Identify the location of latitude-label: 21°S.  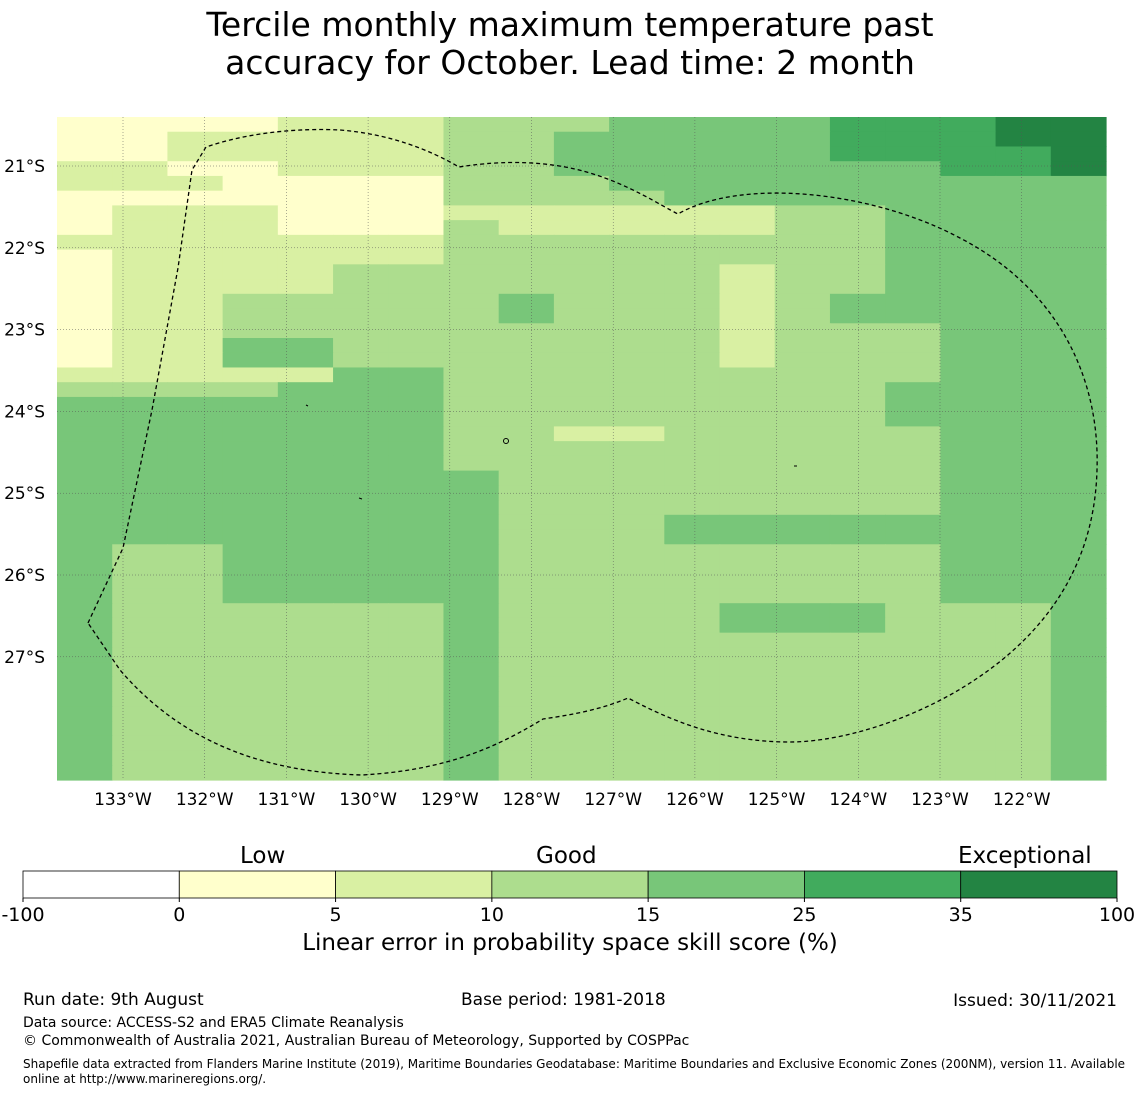
(24, 167).